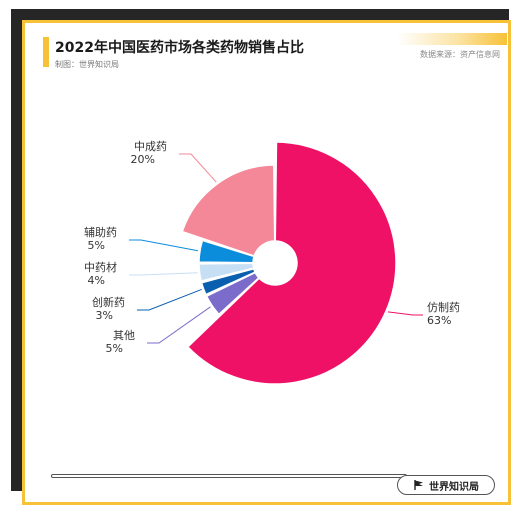 This screenshot has height=518, width=528. I want to click on slice-value-label: 63%, so click(439, 320).